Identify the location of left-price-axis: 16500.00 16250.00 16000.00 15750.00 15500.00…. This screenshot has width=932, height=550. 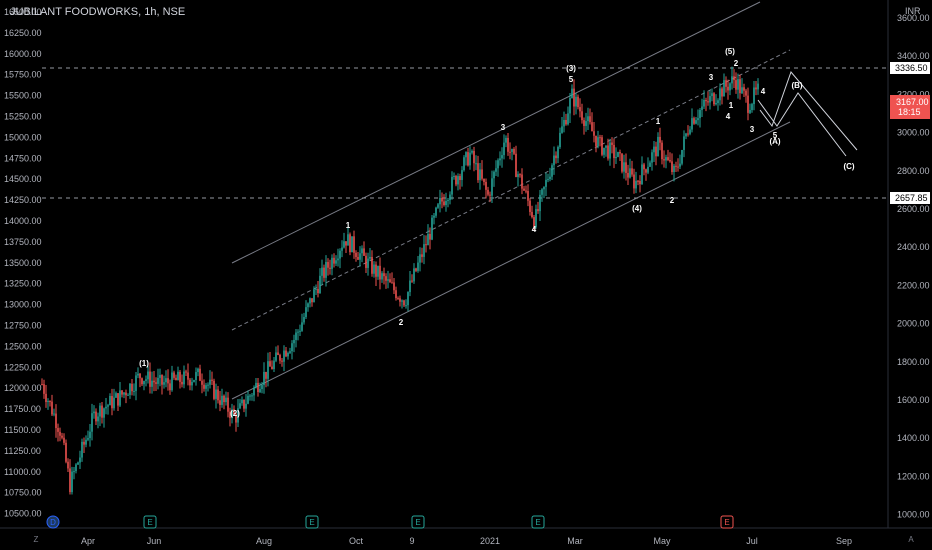
(23, 263).